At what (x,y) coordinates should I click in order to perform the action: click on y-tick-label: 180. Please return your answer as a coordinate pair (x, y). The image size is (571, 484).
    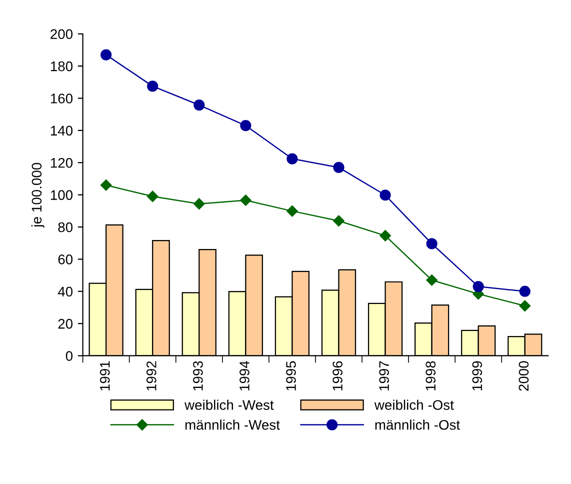
    Looking at the image, I should click on (61, 66).